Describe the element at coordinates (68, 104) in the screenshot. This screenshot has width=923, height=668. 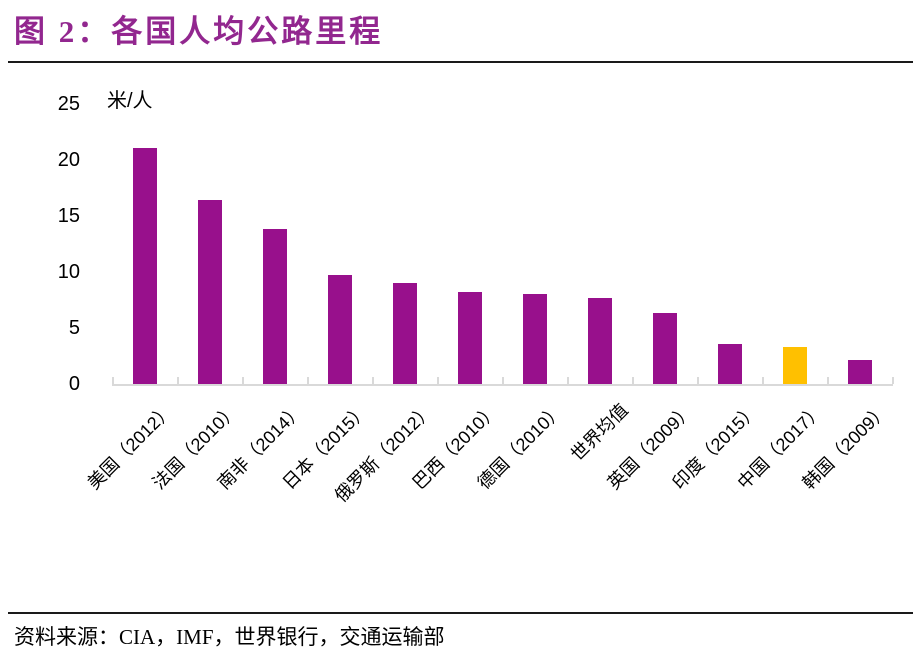
I see `y-axis-tick-label: 25` at that location.